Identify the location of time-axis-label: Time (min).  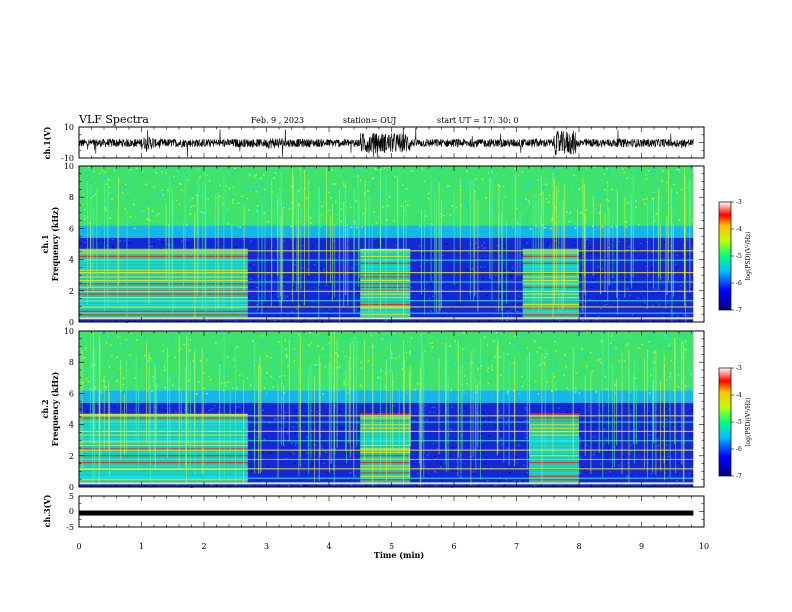
(399, 555).